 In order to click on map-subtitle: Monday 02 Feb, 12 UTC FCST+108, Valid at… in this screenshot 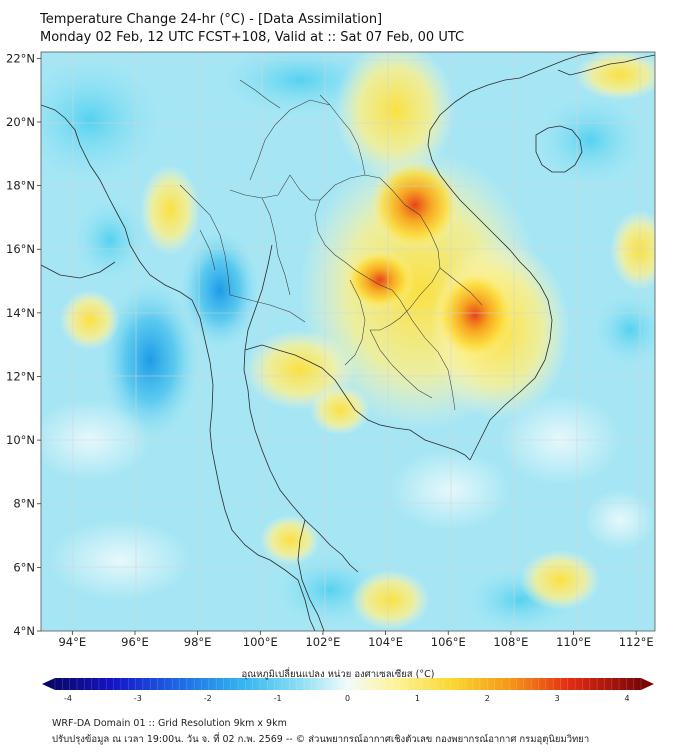, I will do `click(252, 37)`.